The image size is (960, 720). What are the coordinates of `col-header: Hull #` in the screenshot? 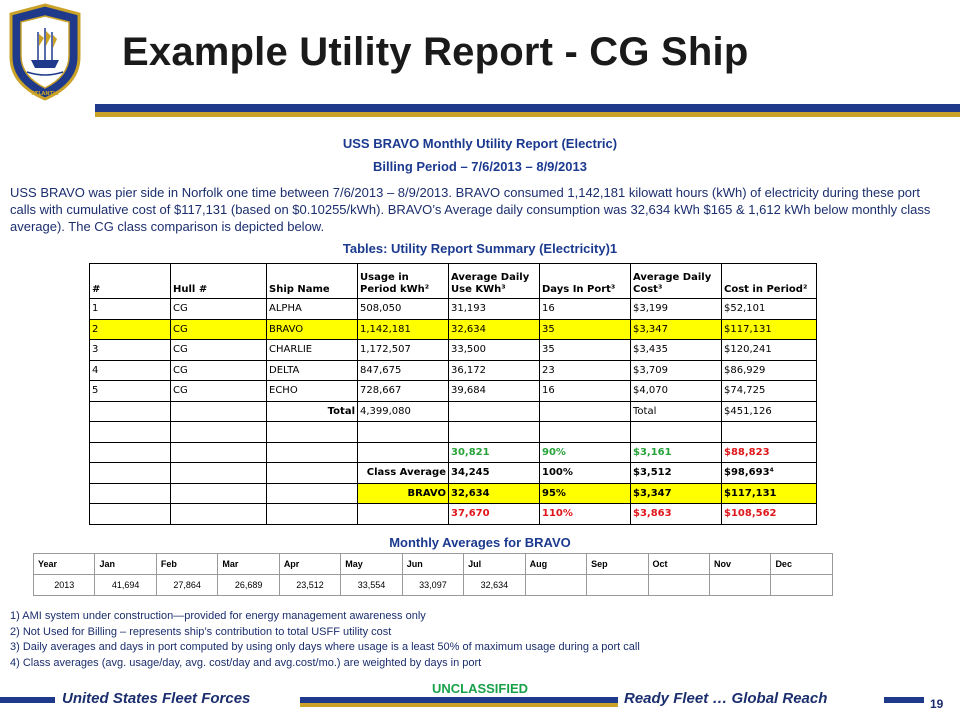 It's located at (218, 281).